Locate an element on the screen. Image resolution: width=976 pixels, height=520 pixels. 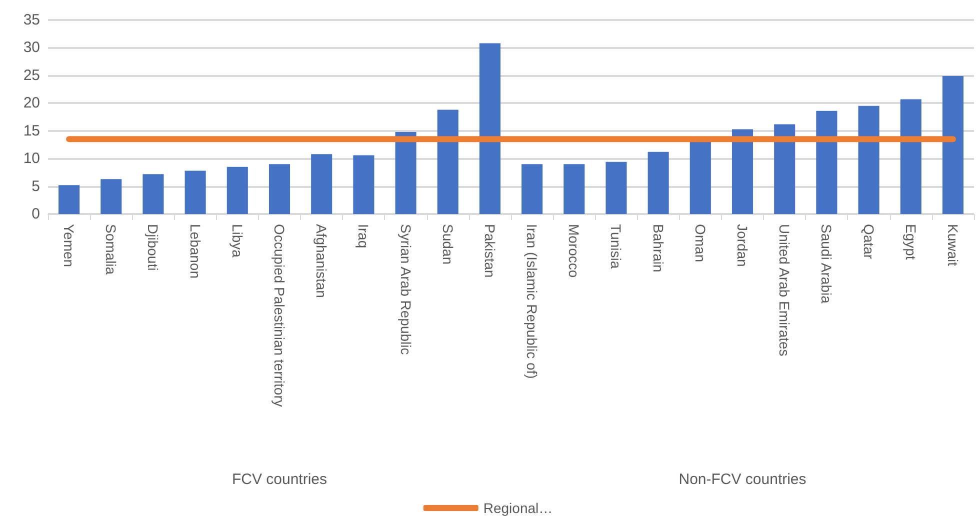
text: FCV countries is located at coordinates (280, 479).